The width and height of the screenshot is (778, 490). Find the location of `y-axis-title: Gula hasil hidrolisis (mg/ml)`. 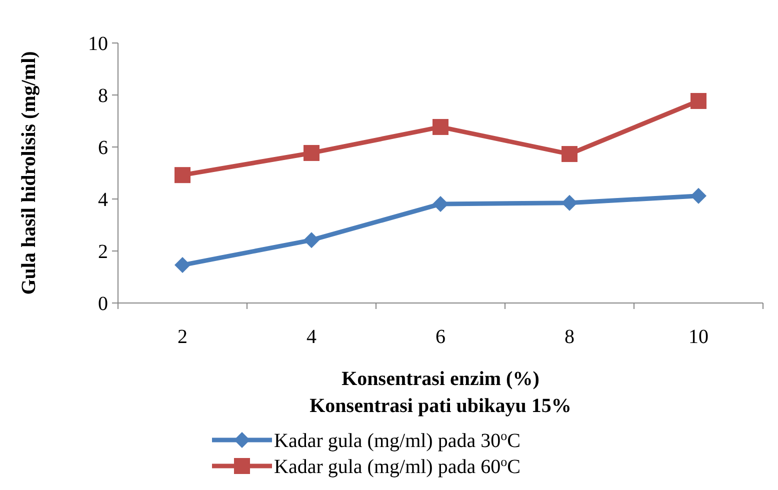

y-axis-title: Gula hasil hidrolisis (mg/ml) is located at coordinates (29, 173).